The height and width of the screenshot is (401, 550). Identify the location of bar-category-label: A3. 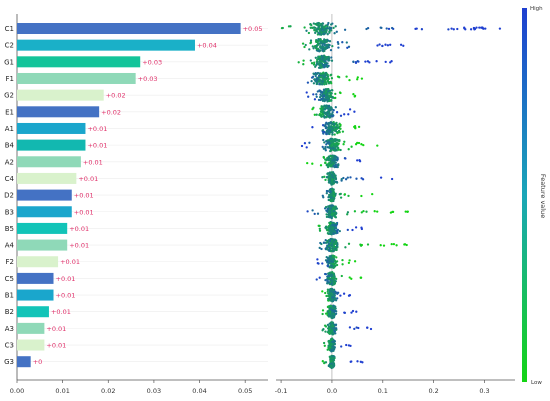
(9, 329).